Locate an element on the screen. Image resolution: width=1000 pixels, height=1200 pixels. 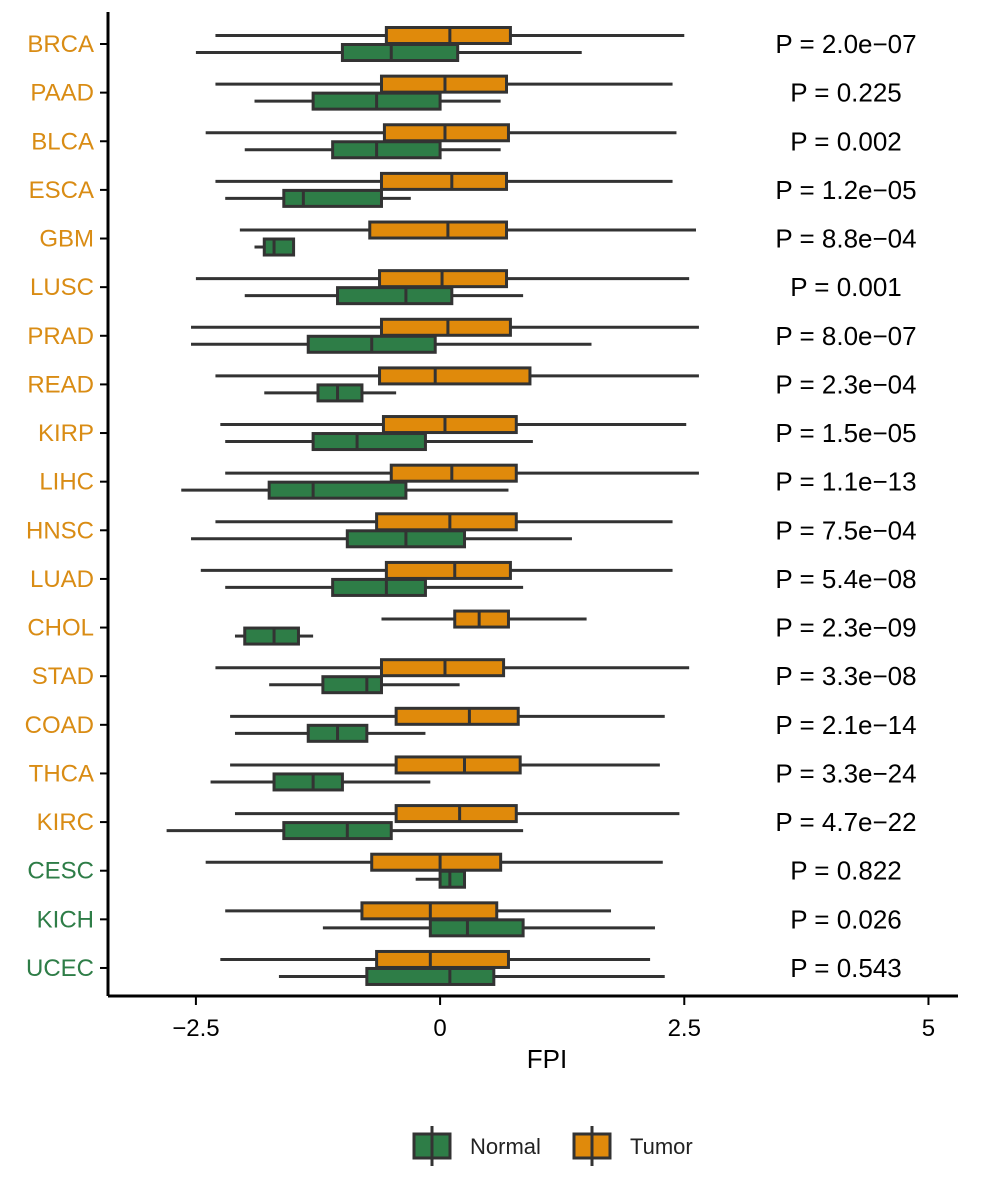
box-prad-tumor-box is located at coordinates (445, 327).